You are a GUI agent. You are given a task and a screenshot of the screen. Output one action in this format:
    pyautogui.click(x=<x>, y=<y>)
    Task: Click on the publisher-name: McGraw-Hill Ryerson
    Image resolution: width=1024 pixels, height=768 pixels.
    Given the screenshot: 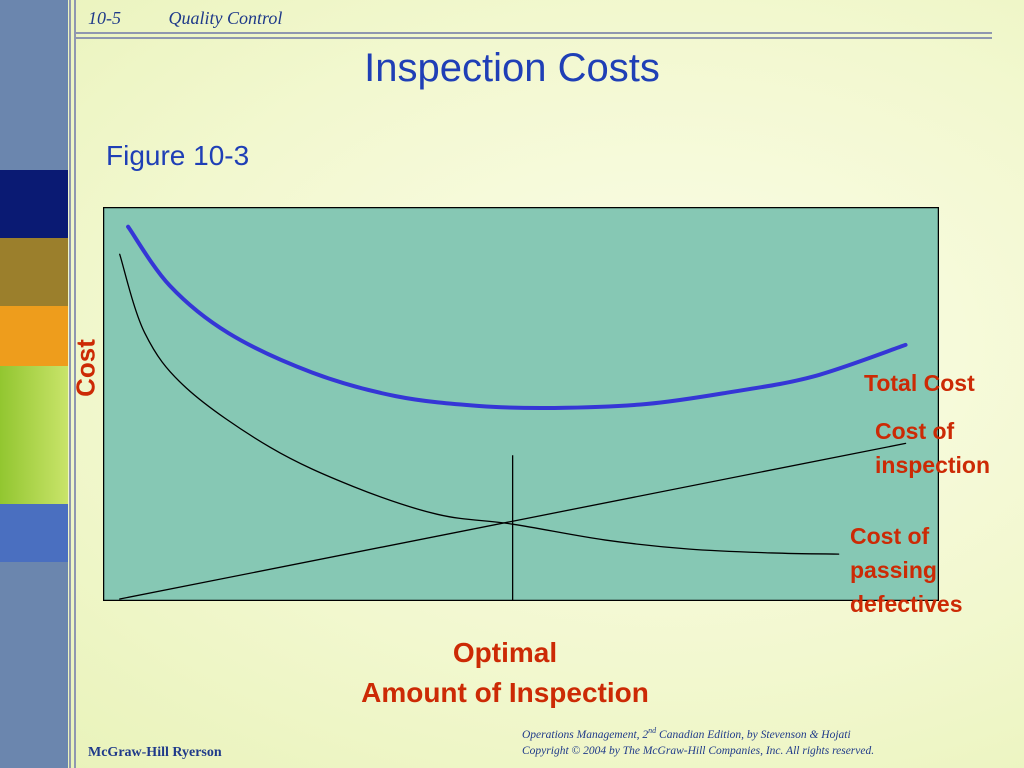 What is the action you would take?
    pyautogui.click(x=155, y=752)
    